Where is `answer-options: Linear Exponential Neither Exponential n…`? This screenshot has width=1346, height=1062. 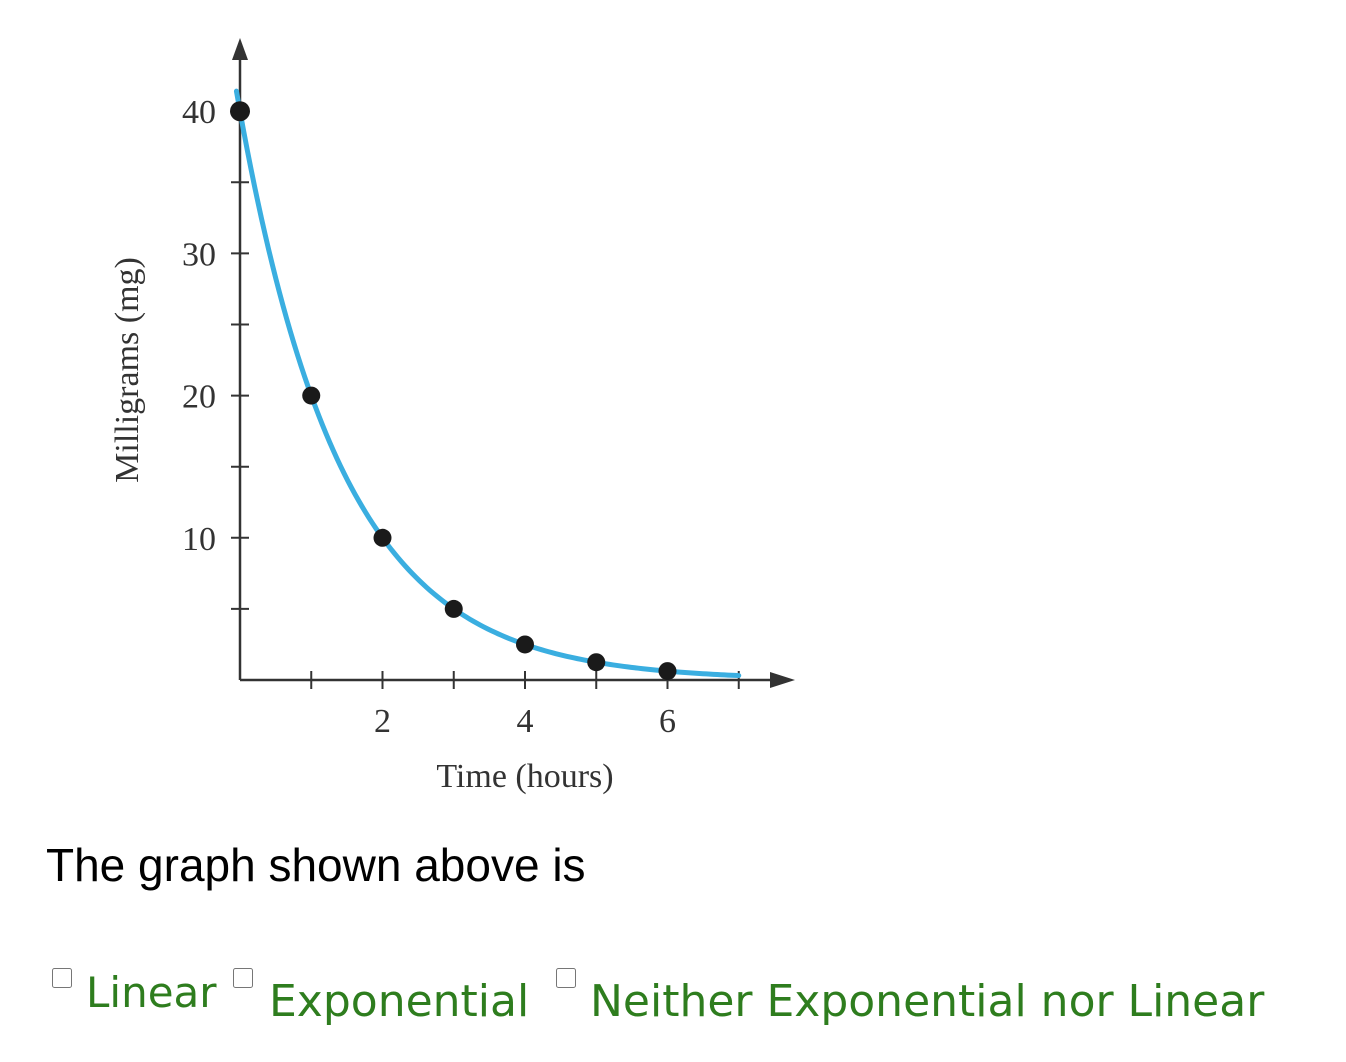 answer-options: Linear Exponential Neither Exponential n… is located at coordinates (673, 1000).